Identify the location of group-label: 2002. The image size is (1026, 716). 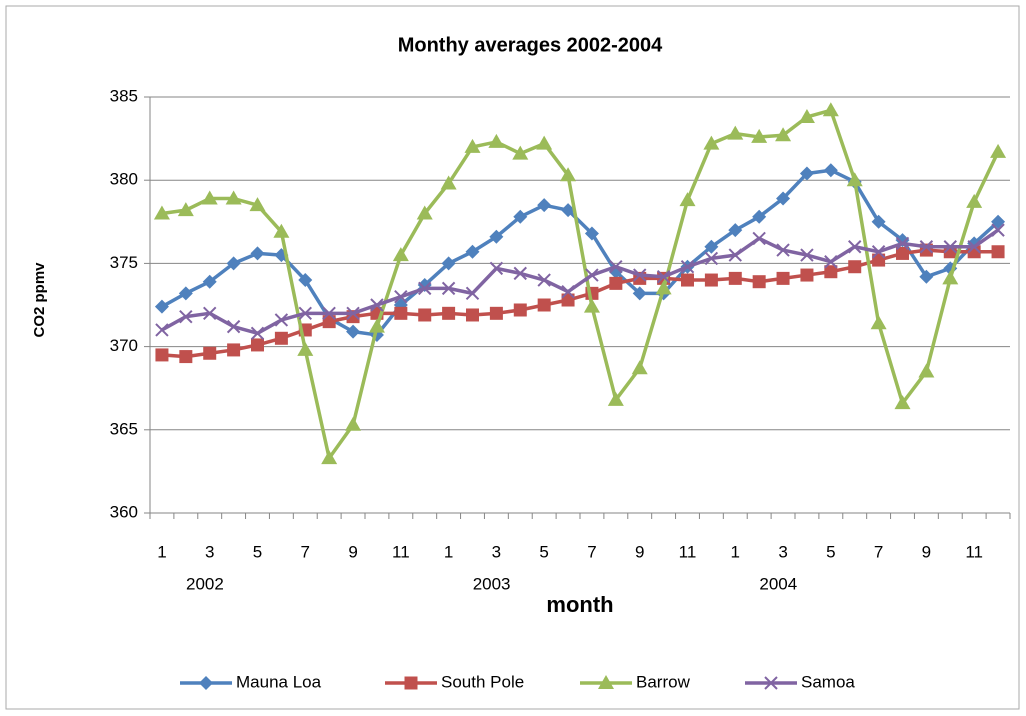
(205, 583).